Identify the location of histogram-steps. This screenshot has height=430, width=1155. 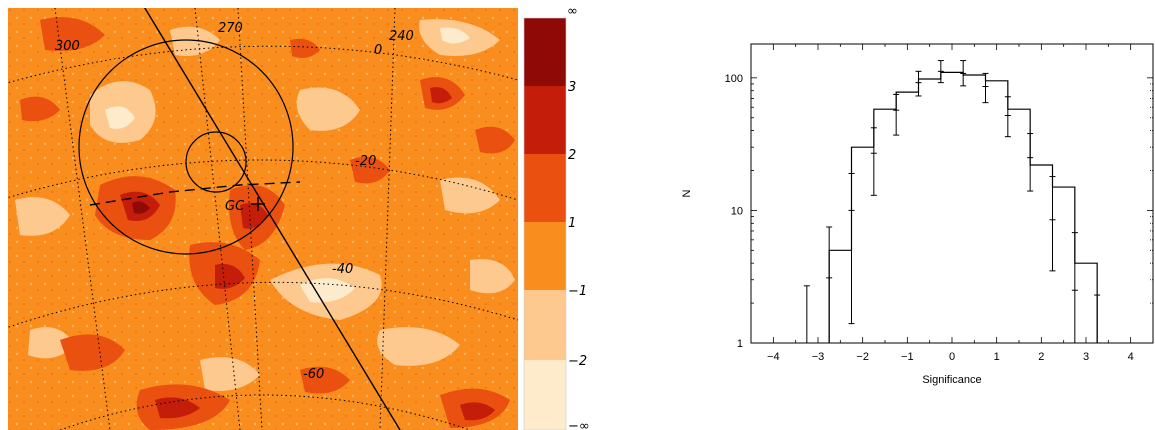
(963, 207).